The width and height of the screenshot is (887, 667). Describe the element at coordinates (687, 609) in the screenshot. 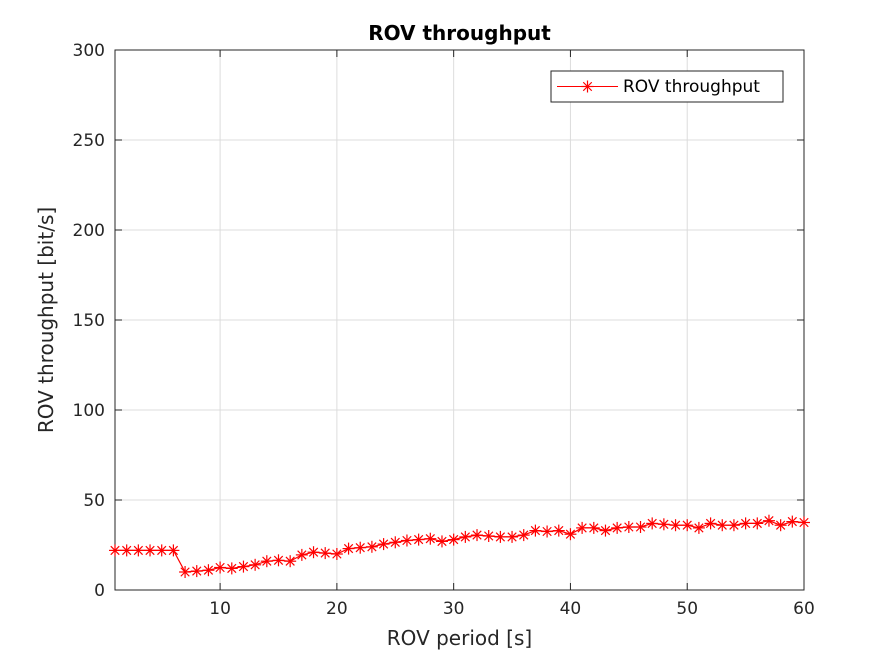

I see `x-tick-label: 50` at that location.